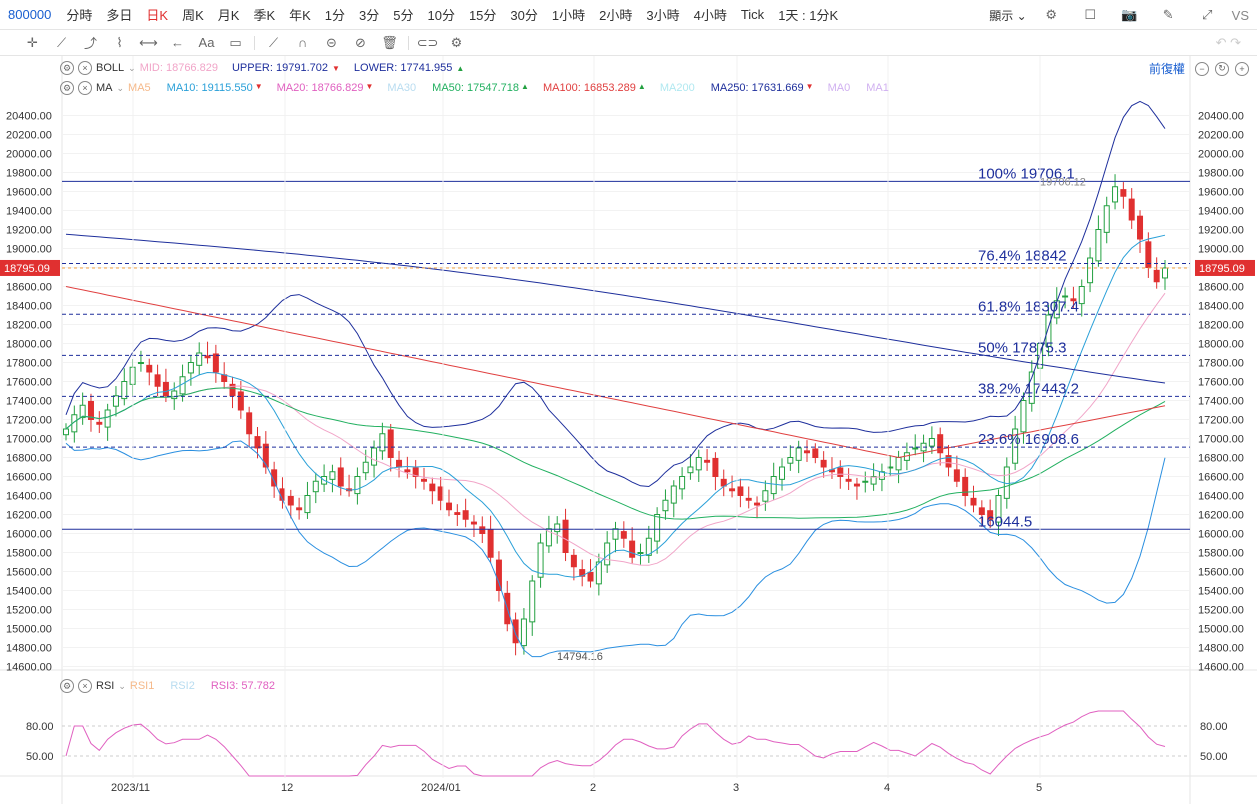  Describe the element at coordinates (335, 15) in the screenshot. I see `timeframe-7: 1分` at that location.